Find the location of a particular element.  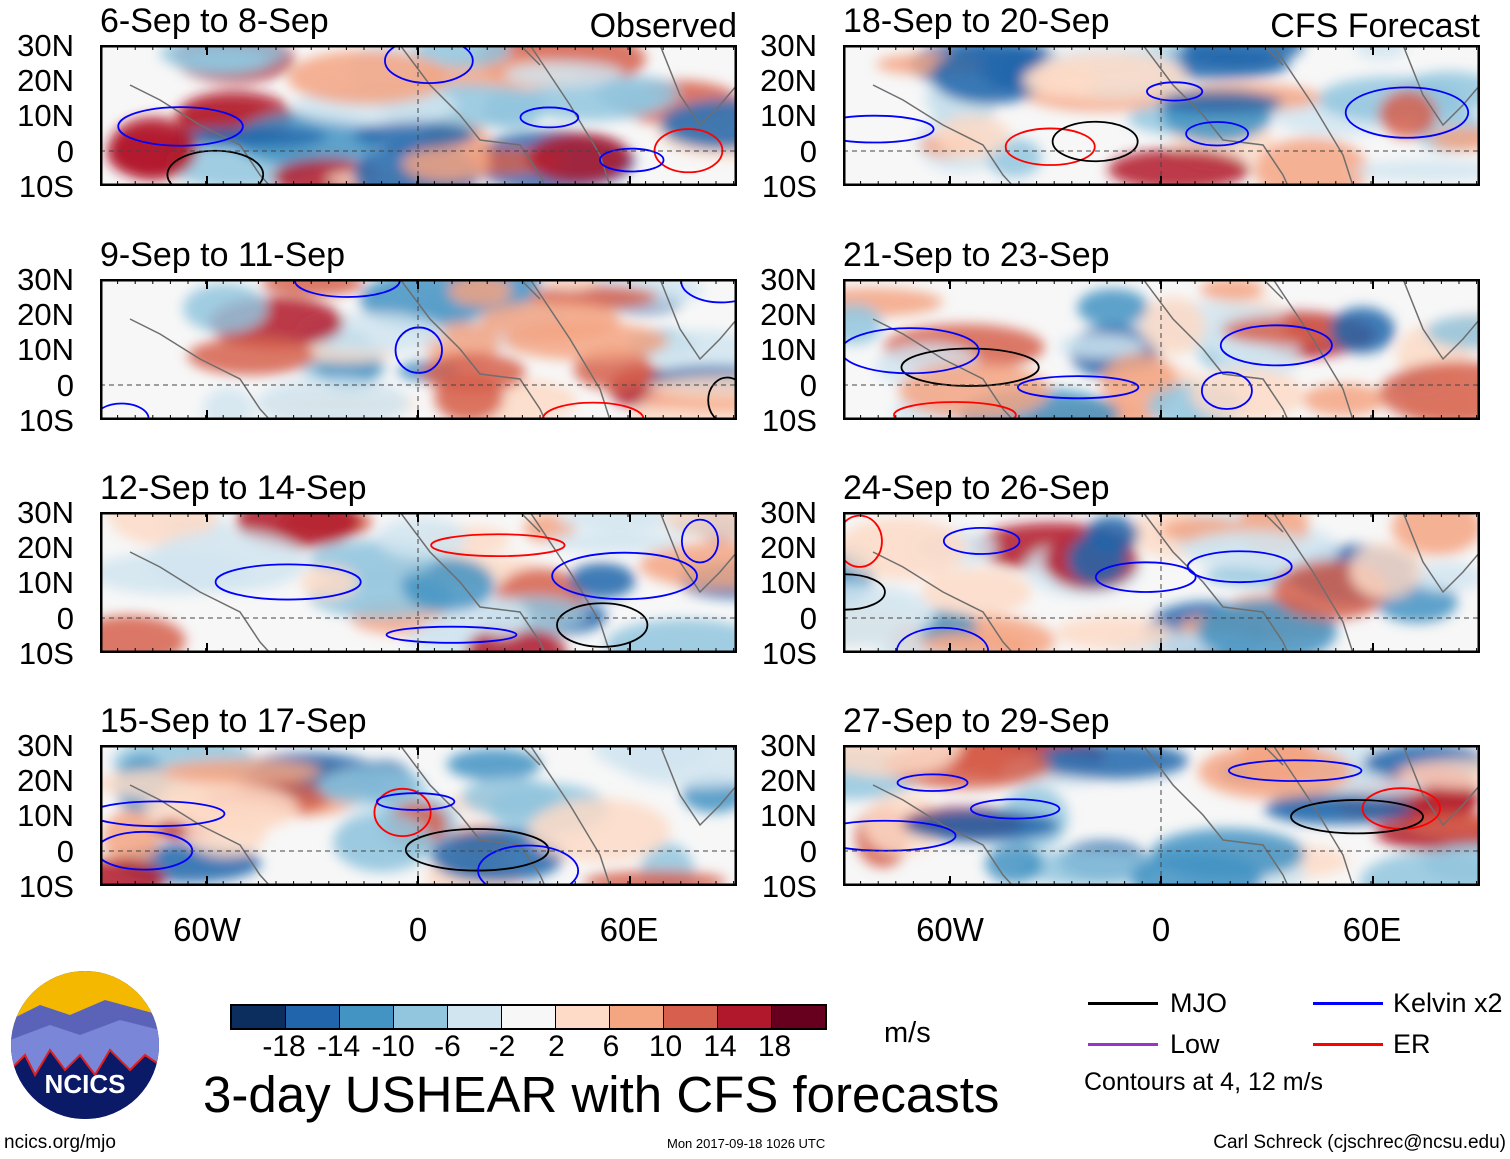

ncics-logo: NCICS is located at coordinates (85, 1045).